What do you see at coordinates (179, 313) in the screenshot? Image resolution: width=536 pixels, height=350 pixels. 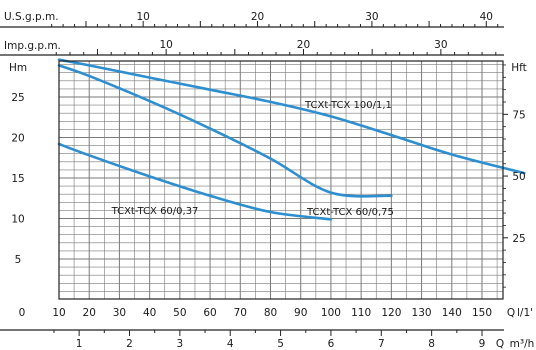 I see `x-tick-label: 50` at bounding box center [179, 313].